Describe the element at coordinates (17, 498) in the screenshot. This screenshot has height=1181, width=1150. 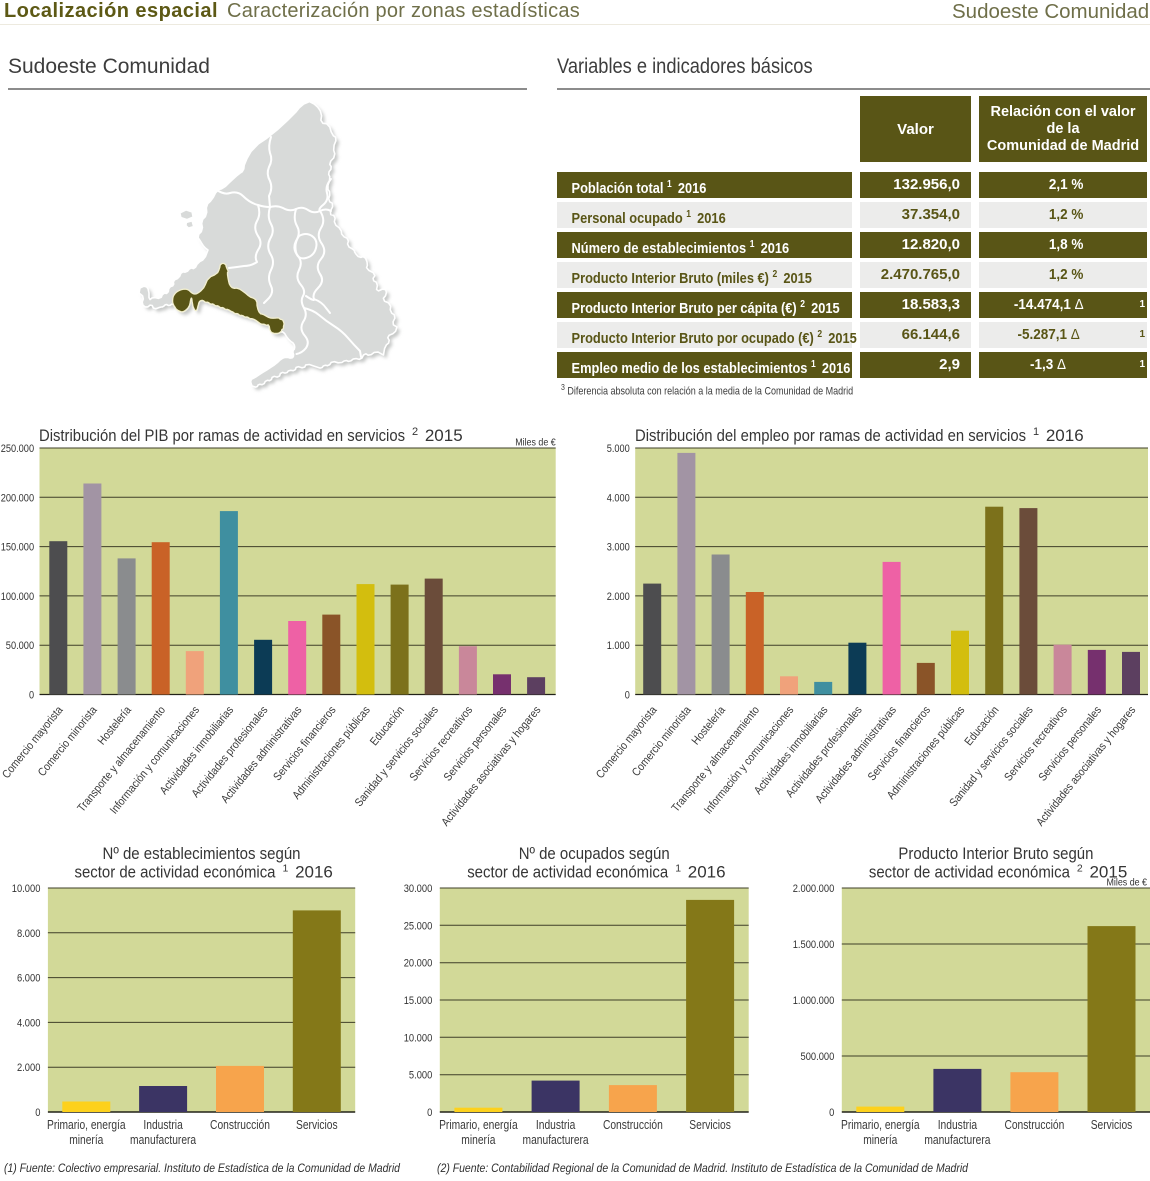
I see `svg-text: 200.000` at that location.